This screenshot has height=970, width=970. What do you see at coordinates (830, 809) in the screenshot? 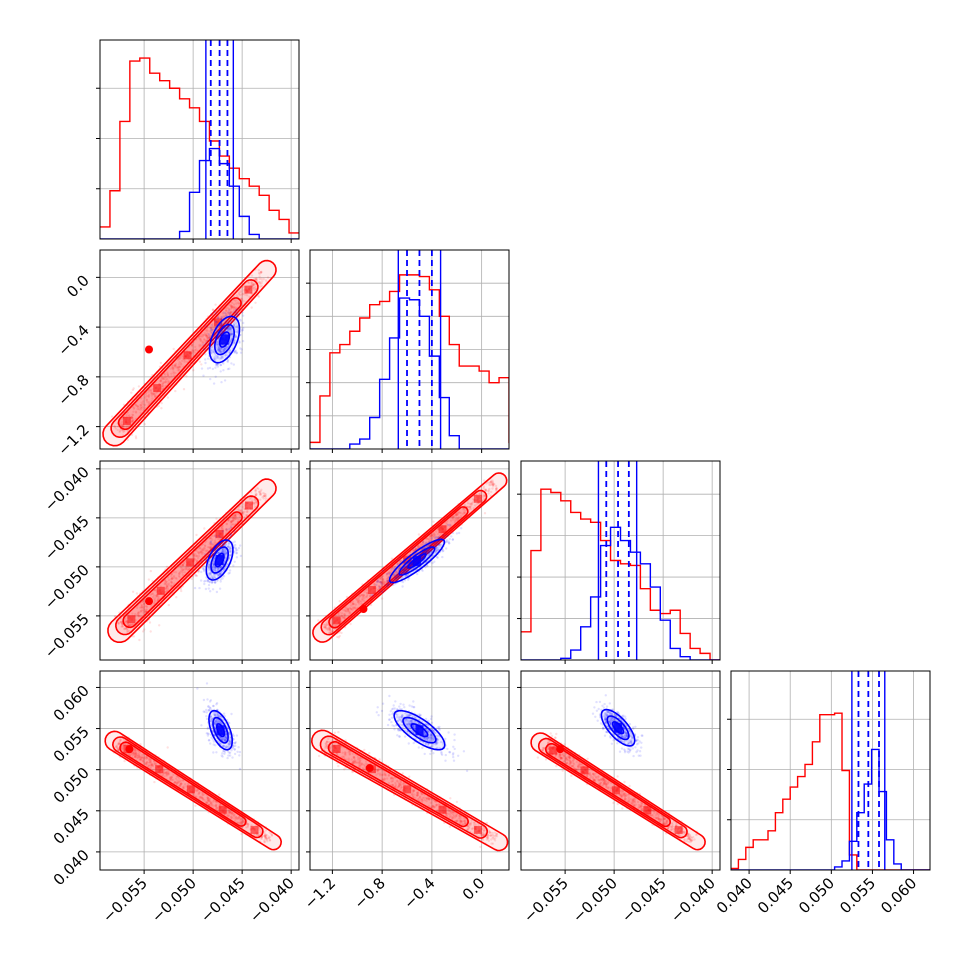
I see `histogram-blue-series` at bounding box center [830, 809].